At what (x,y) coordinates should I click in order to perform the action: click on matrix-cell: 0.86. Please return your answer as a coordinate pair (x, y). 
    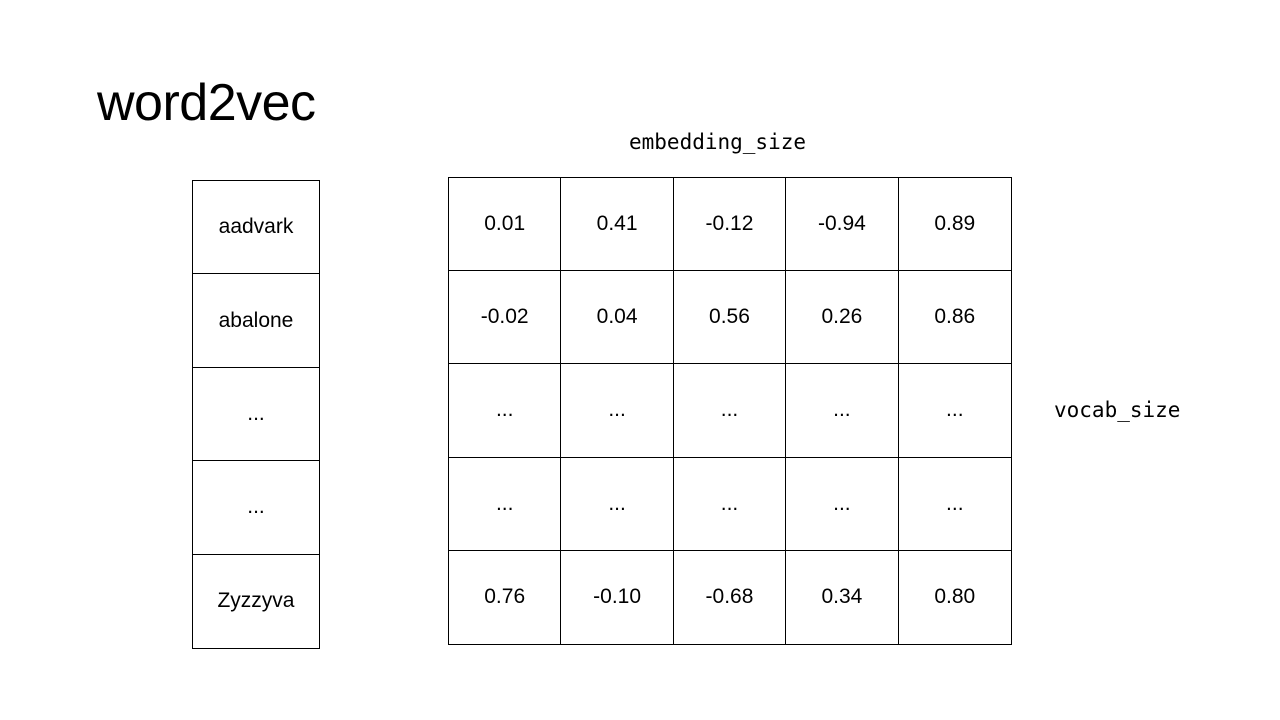
    Looking at the image, I should click on (954, 318).